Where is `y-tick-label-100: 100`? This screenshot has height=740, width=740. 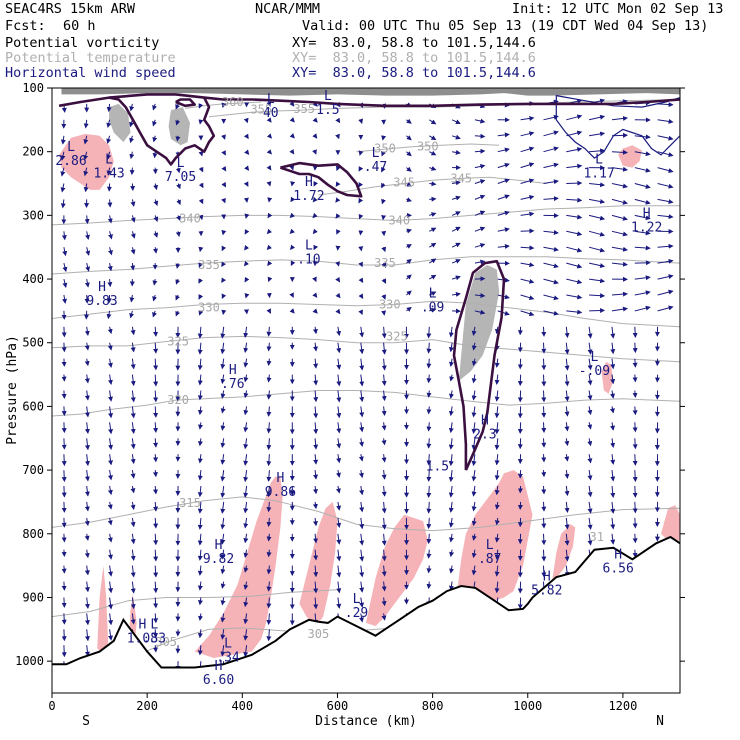 y-tick-label-100: 100 is located at coordinates (33, 88).